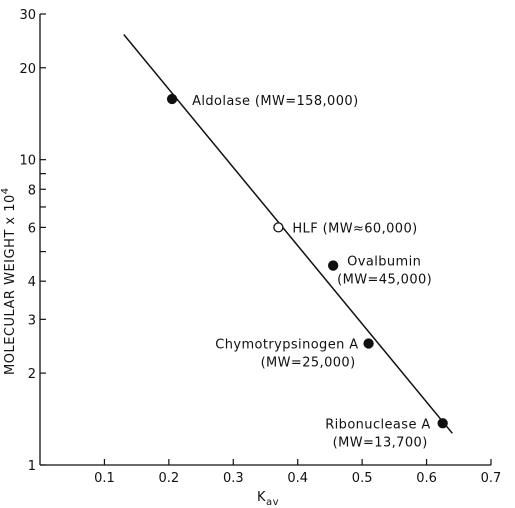 The width and height of the screenshot is (515, 508). Describe the element at coordinates (32, 190) in the screenshot. I see `y-tick-label: 8` at that location.